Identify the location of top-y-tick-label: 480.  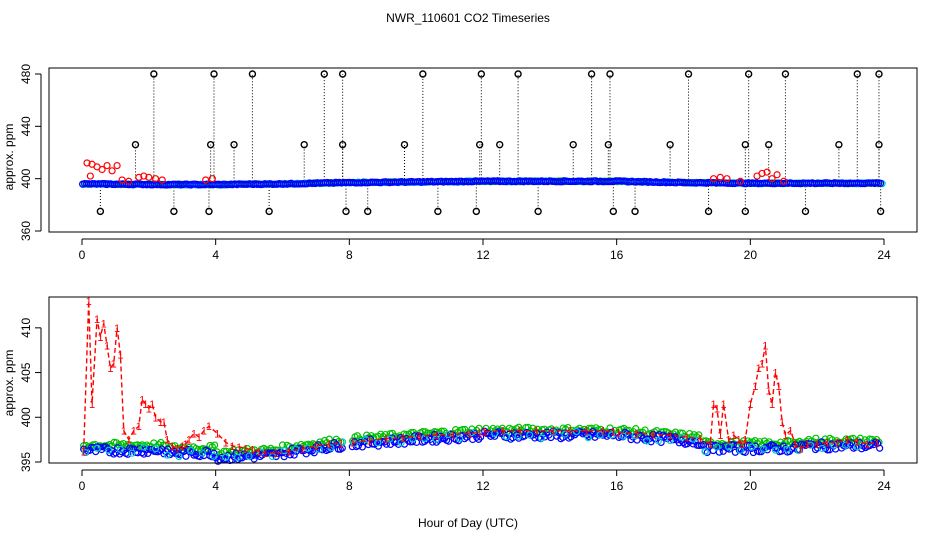
(26, 74).